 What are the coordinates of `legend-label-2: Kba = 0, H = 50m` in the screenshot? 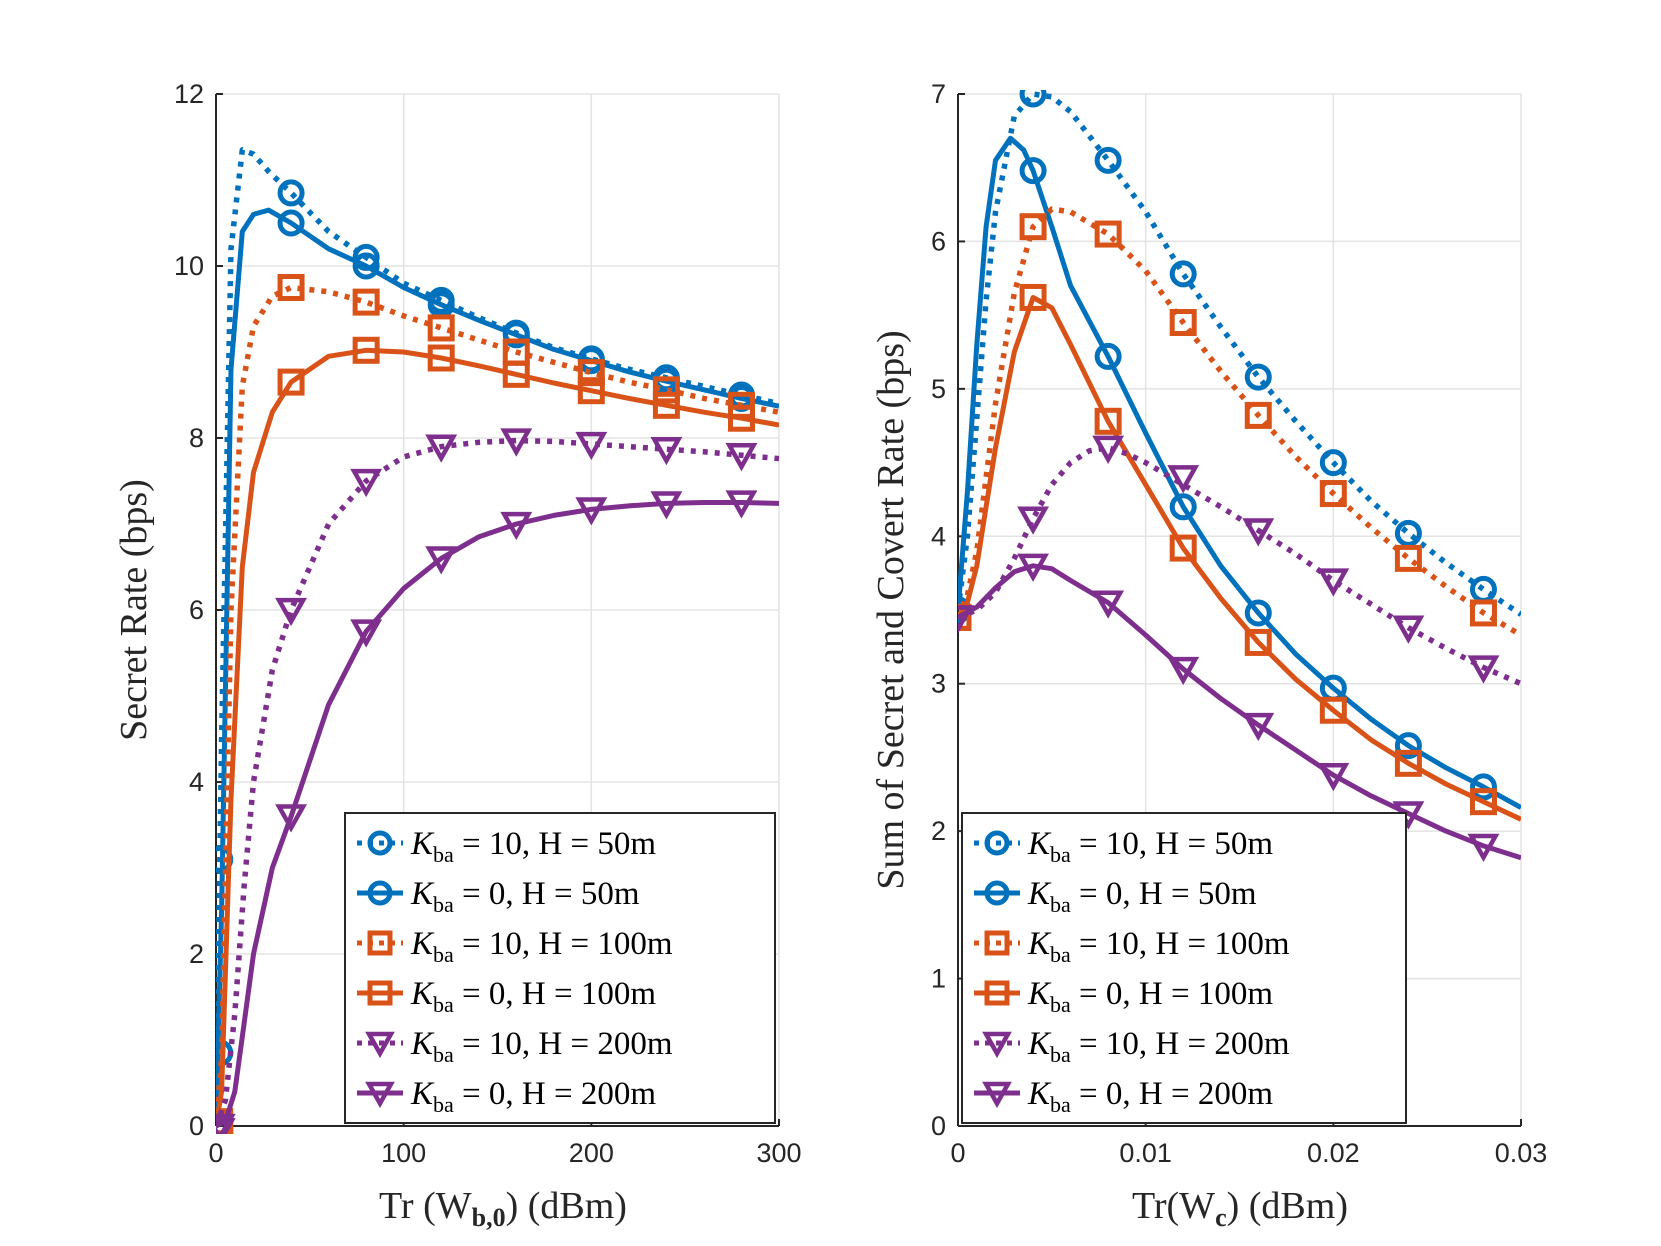 It's located at (525, 896).